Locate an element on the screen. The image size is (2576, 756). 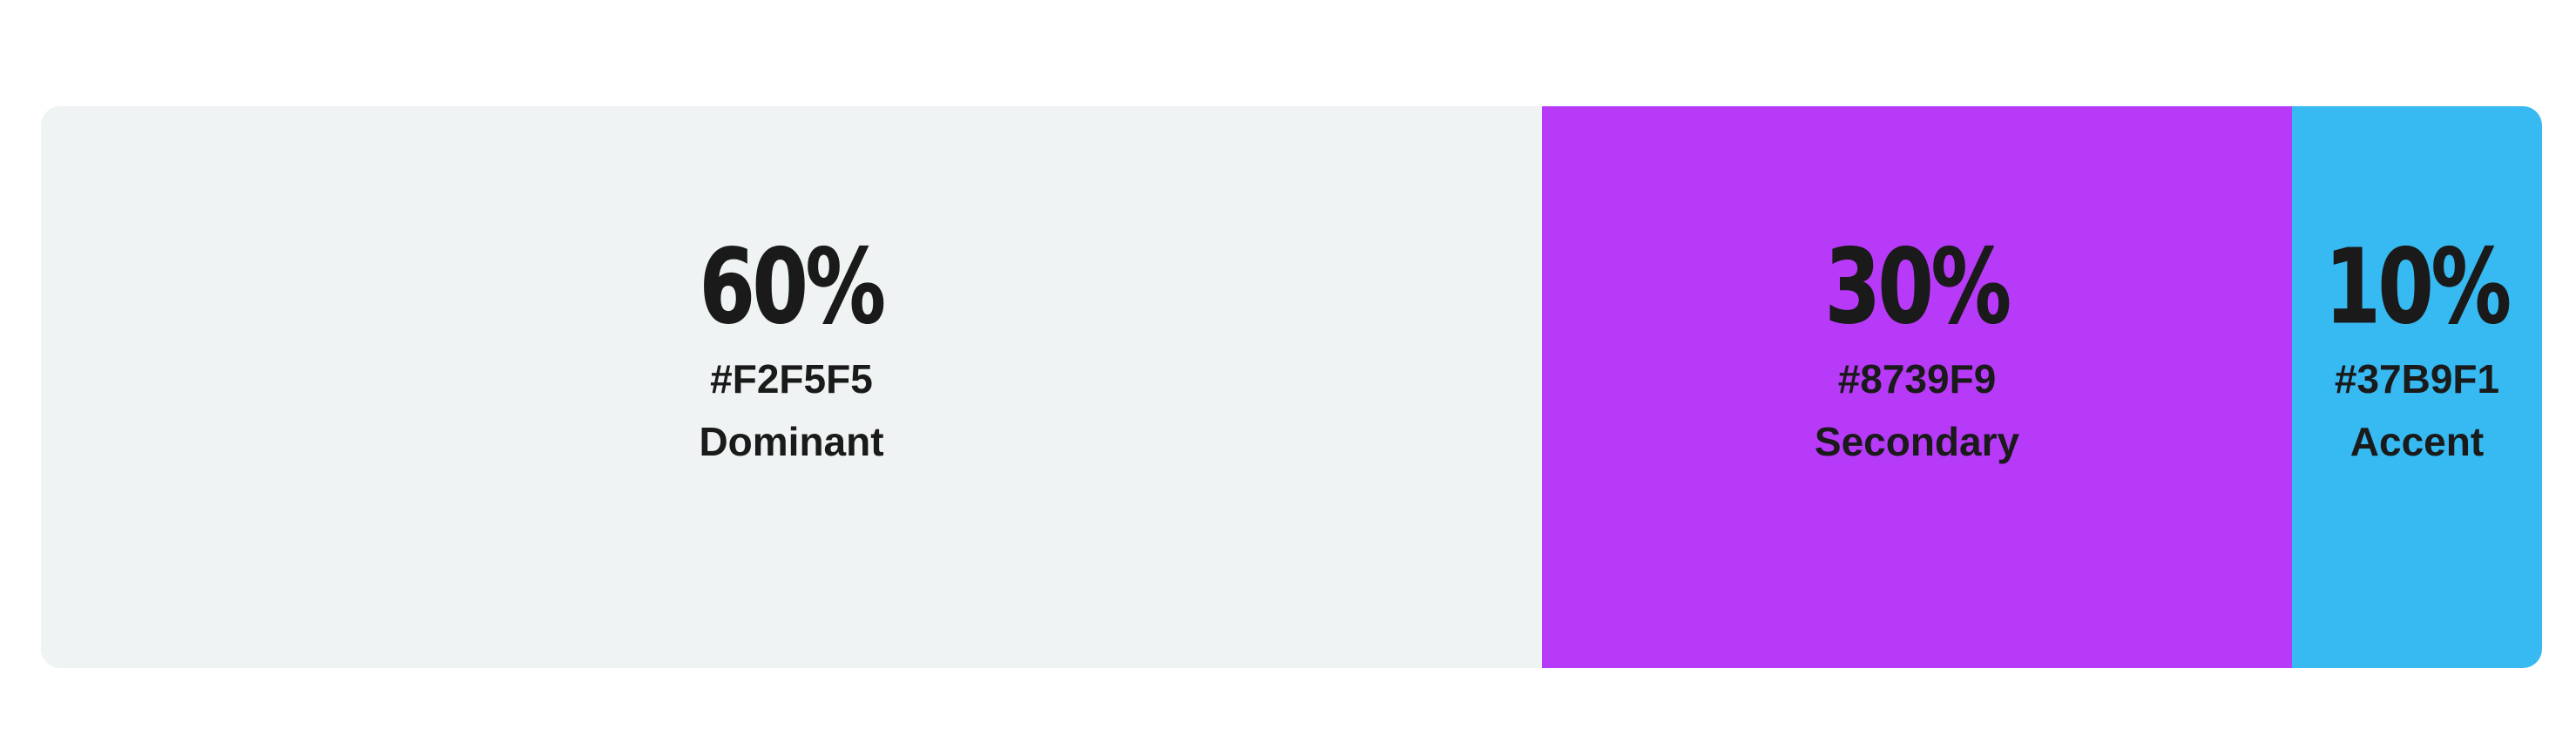
role-label: Secondary is located at coordinates (1917, 441).